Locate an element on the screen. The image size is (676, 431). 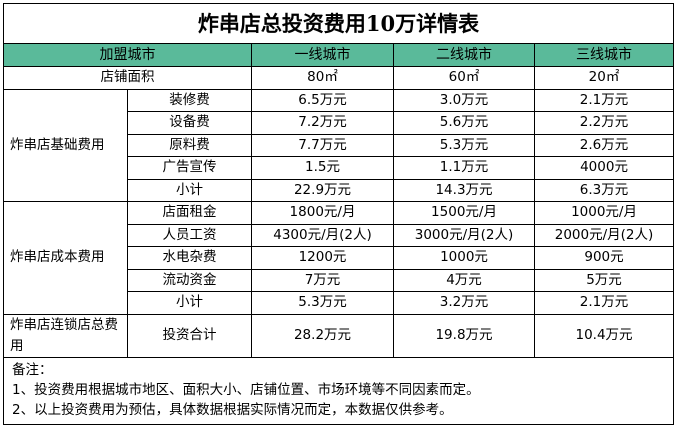
cell: 1000元 is located at coordinates (464, 258).